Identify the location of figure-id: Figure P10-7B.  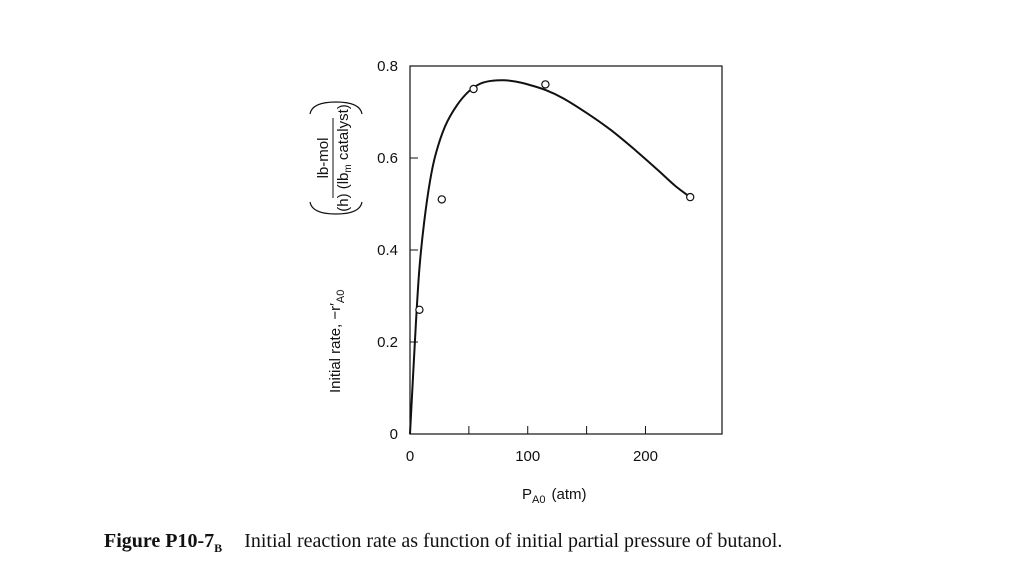
(163, 542).